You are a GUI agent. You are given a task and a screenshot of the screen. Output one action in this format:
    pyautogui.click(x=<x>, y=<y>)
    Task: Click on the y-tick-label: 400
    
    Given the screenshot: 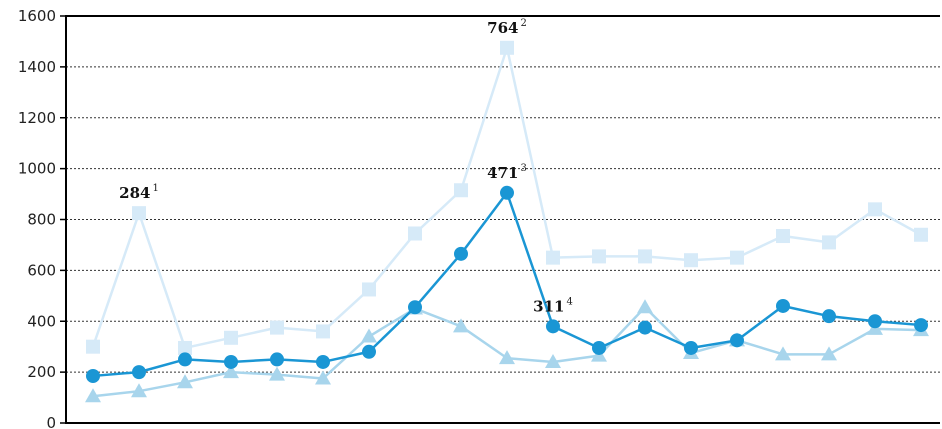 What is the action you would take?
    pyautogui.click(x=41, y=321)
    